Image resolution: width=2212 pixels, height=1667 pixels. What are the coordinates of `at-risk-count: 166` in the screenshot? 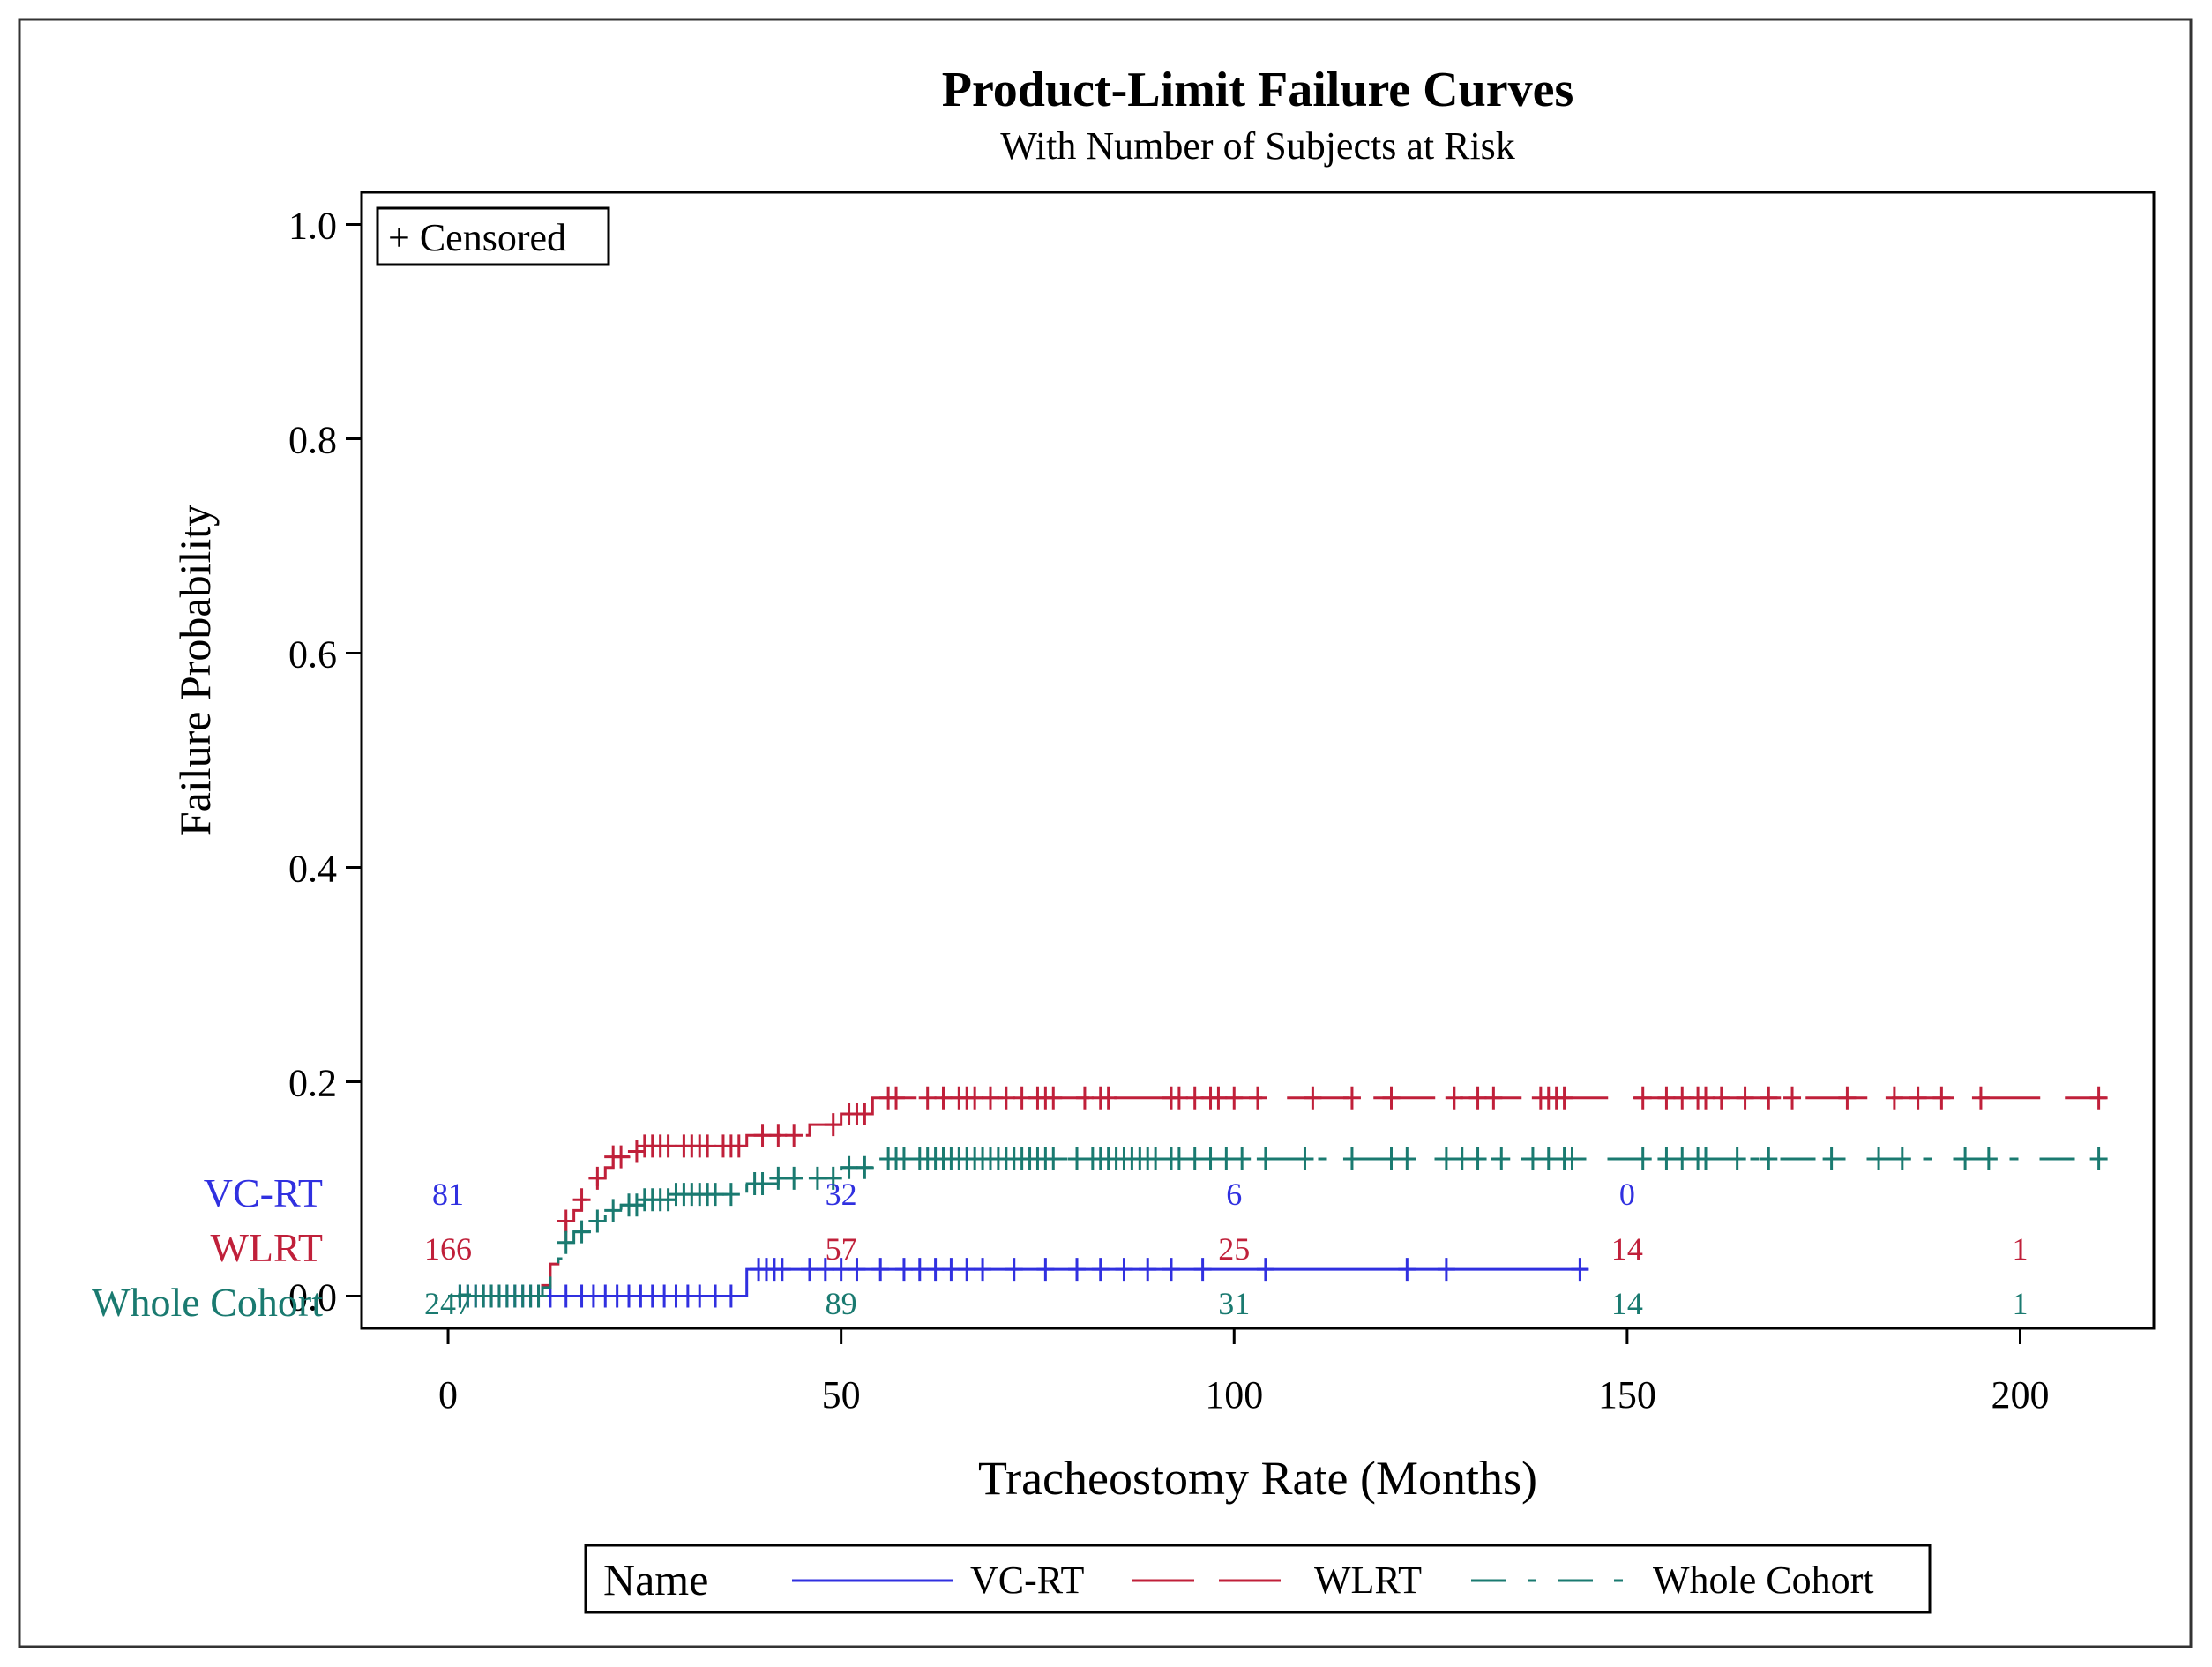 It's located at (448, 1249).